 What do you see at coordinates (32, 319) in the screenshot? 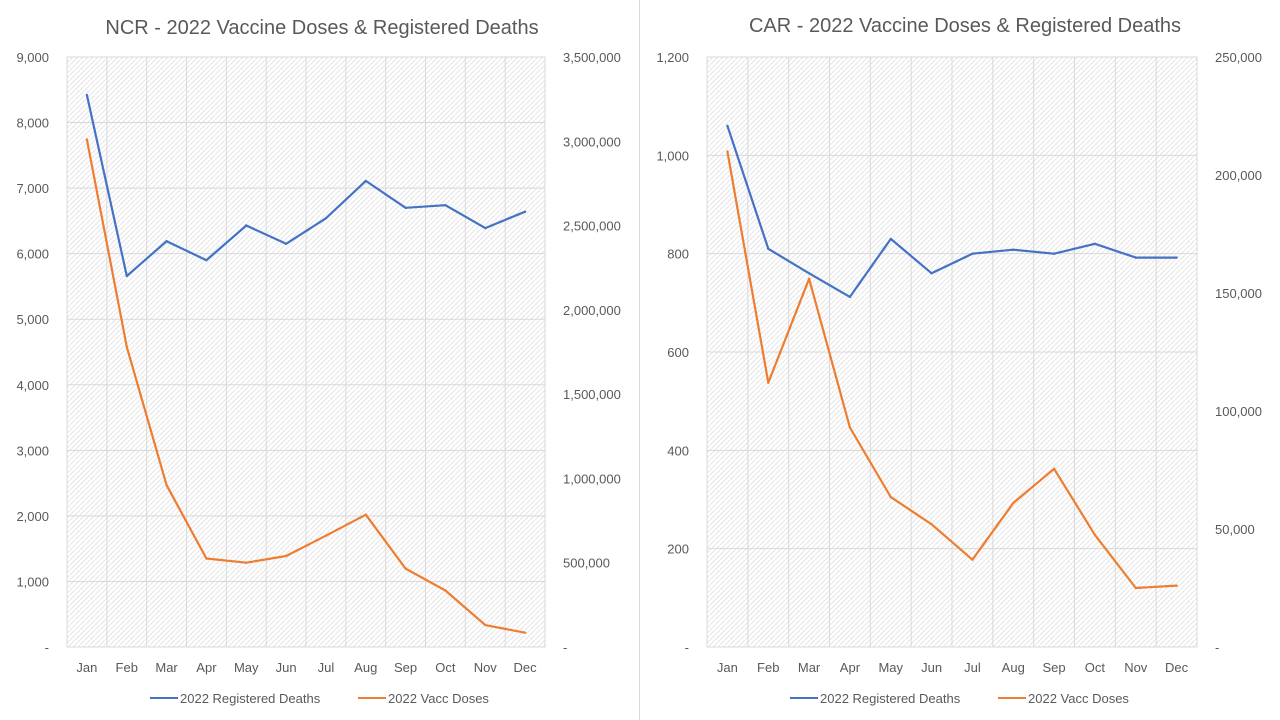
I see `y-left-tick-label: 5,000` at bounding box center [32, 319].